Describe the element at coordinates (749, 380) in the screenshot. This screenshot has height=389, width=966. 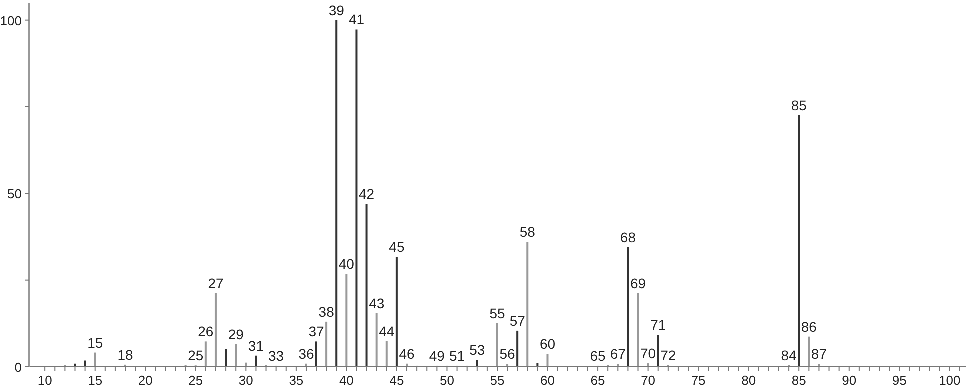
I see `x-tick-label: 80` at that location.